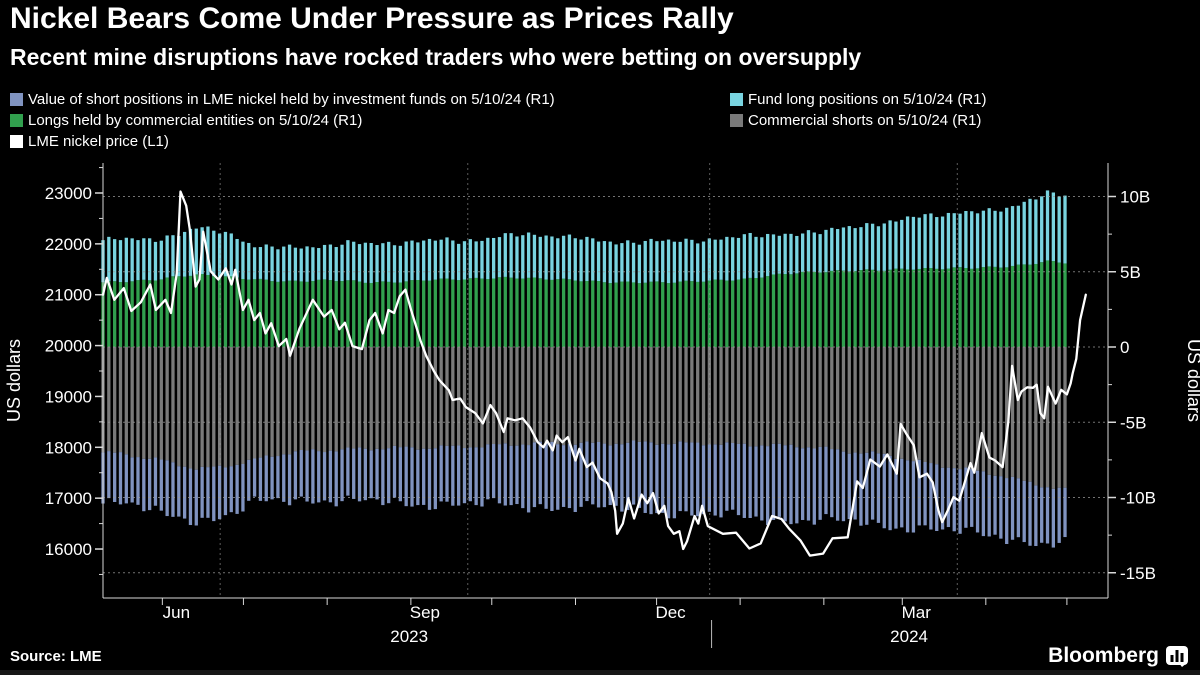 The image size is (1200, 675). What do you see at coordinates (409, 636) in the screenshot?
I see `year-label: 2023` at bounding box center [409, 636].